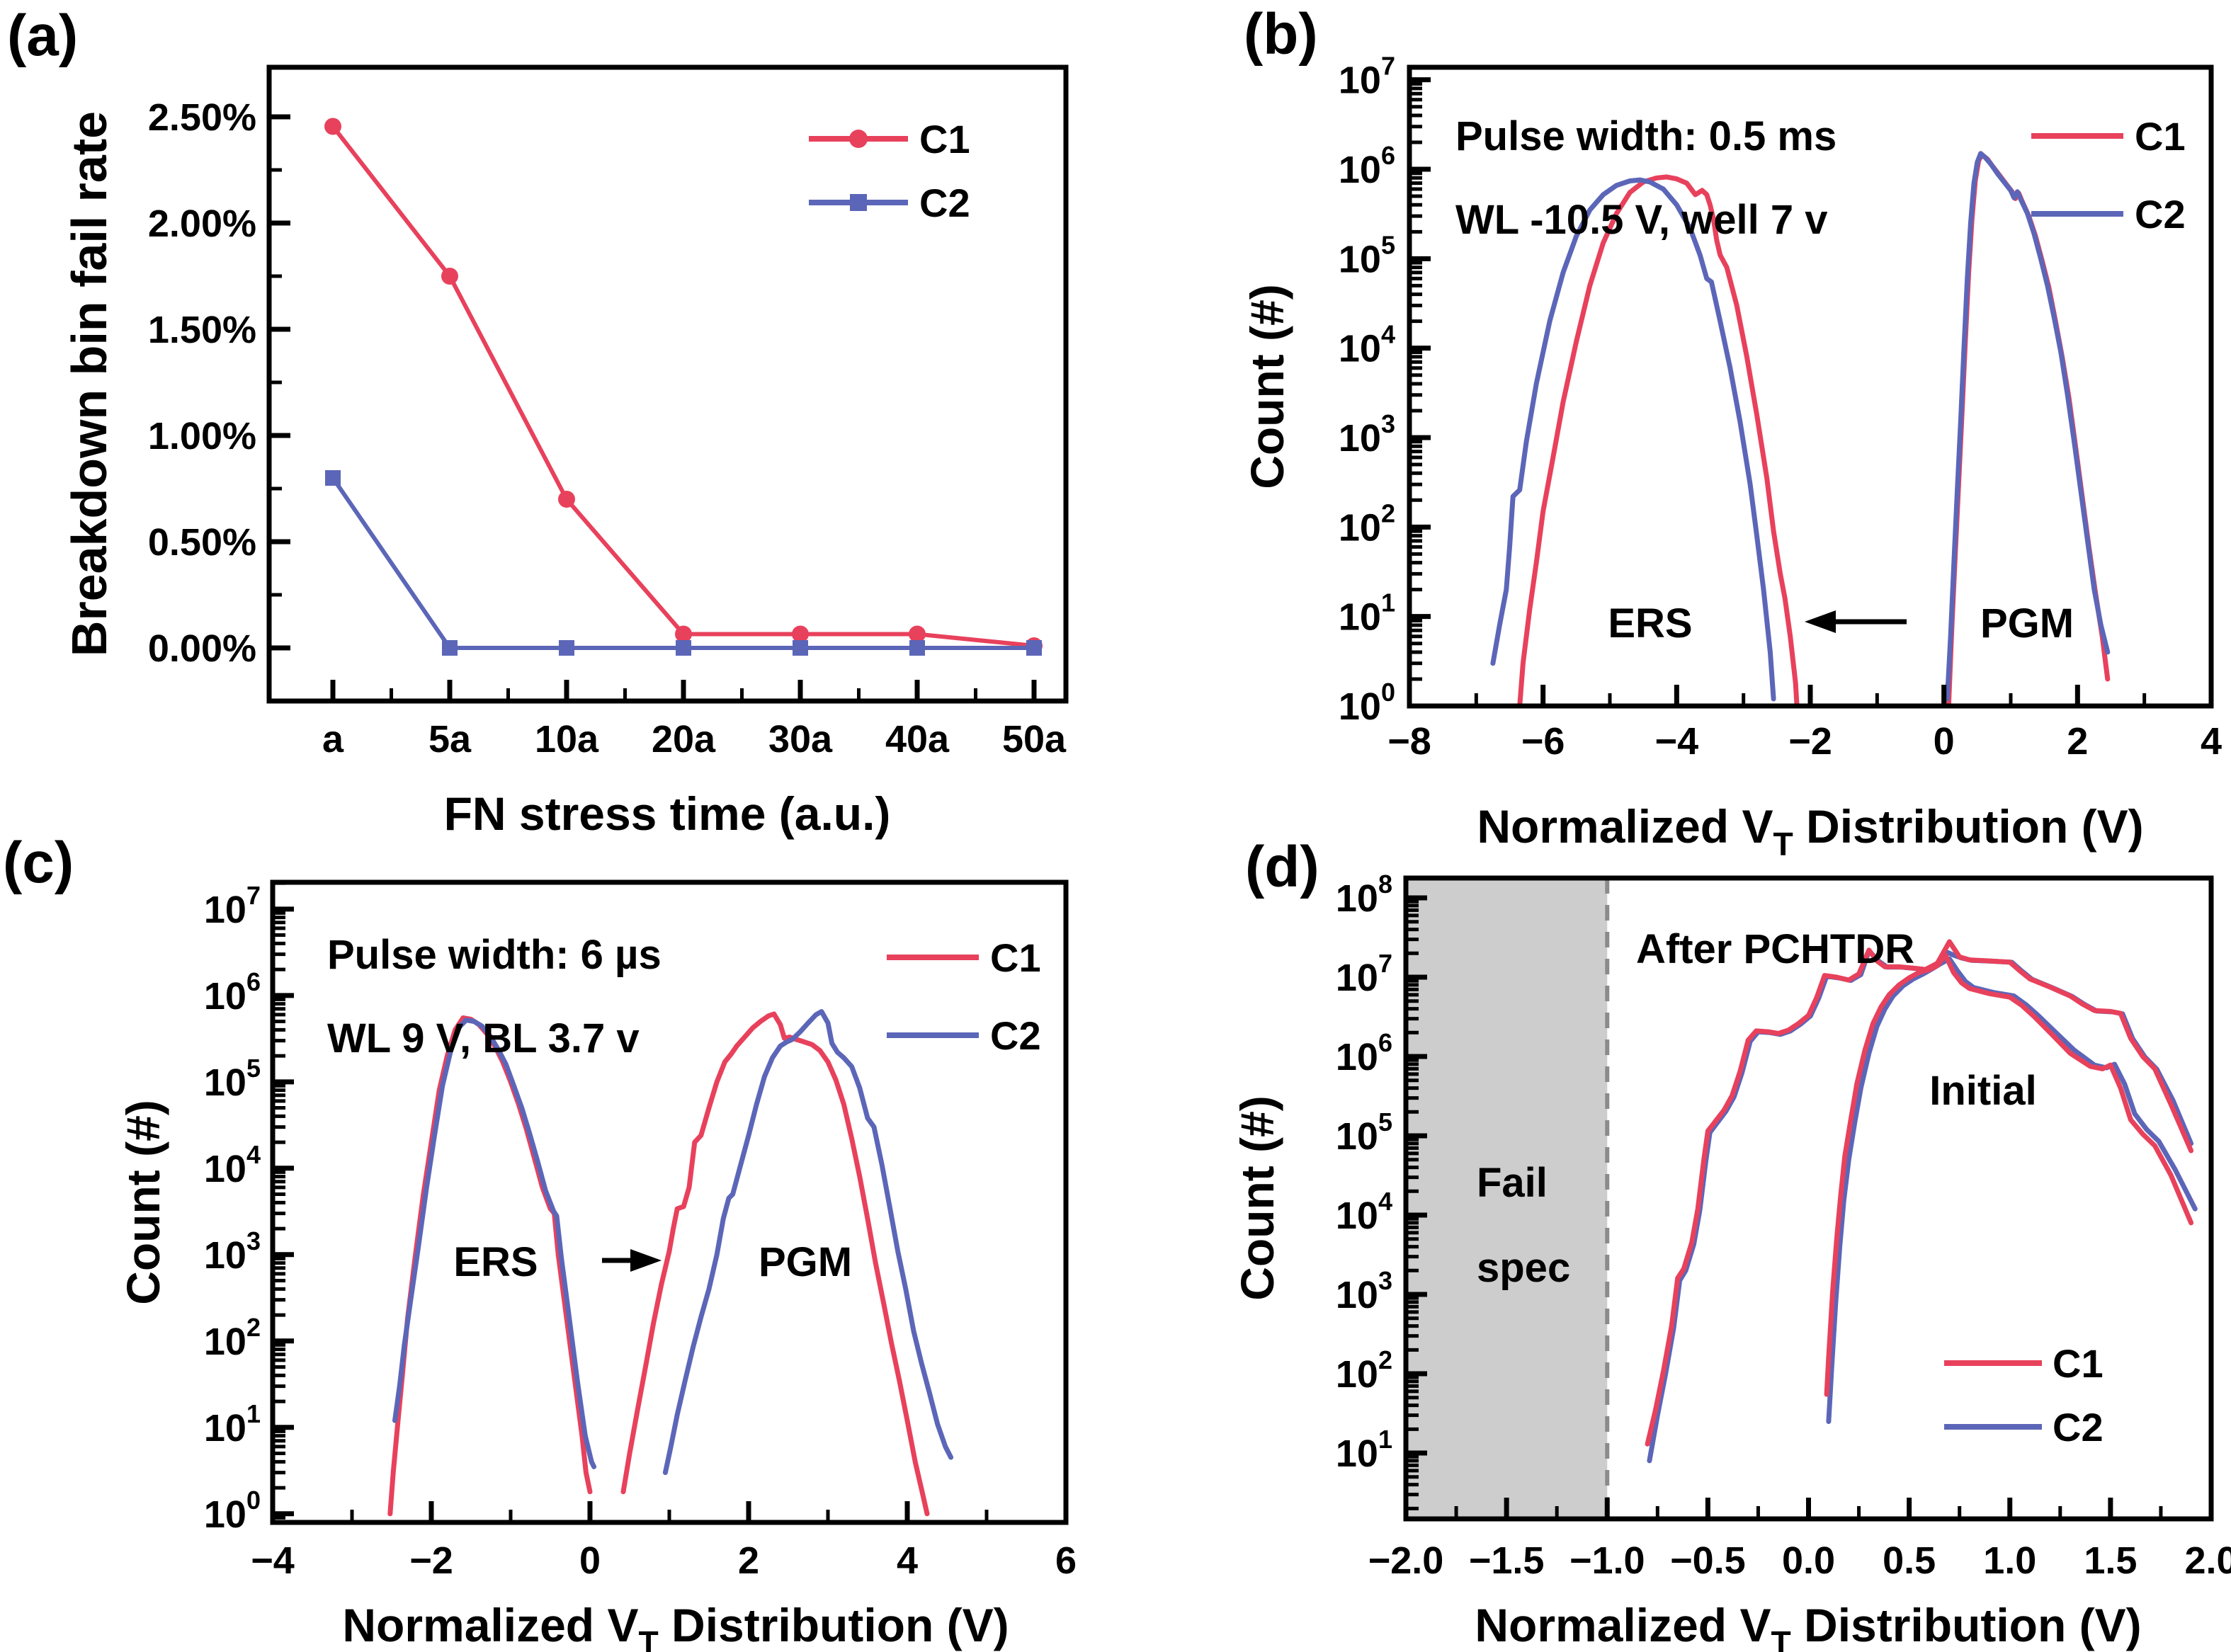  I want to click on ers-c1-curve, so click(1659, 441).